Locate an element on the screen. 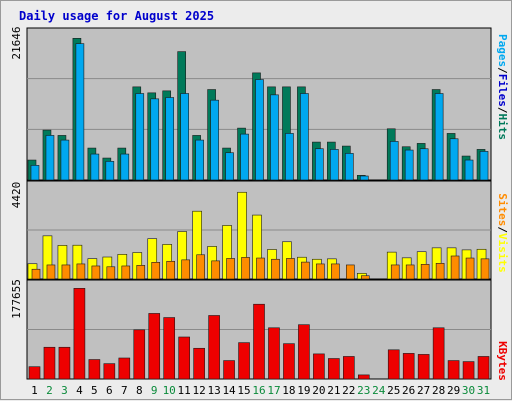 This screenshot has height=401, width=512. x-tick-label-18: 18 is located at coordinates (288, 390).